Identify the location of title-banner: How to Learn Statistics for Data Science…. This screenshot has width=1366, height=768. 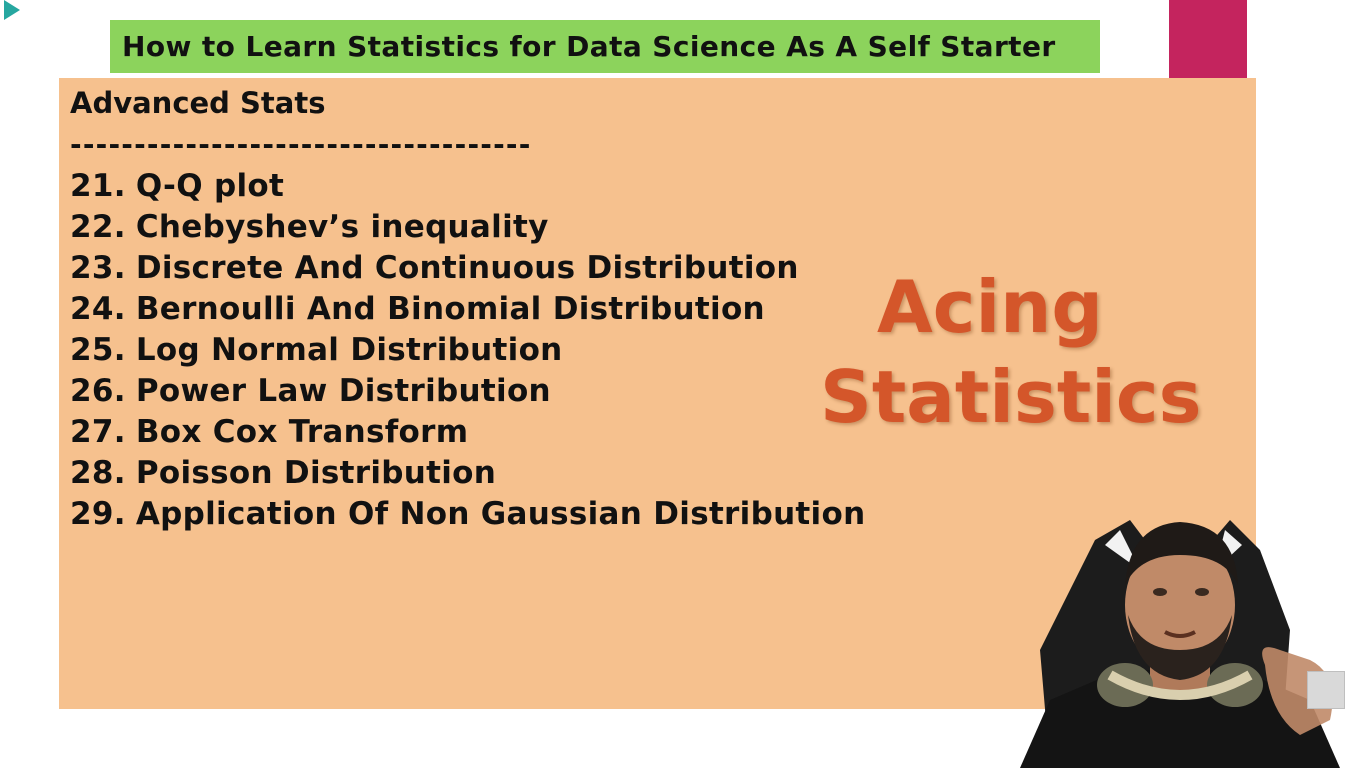
(605, 46).